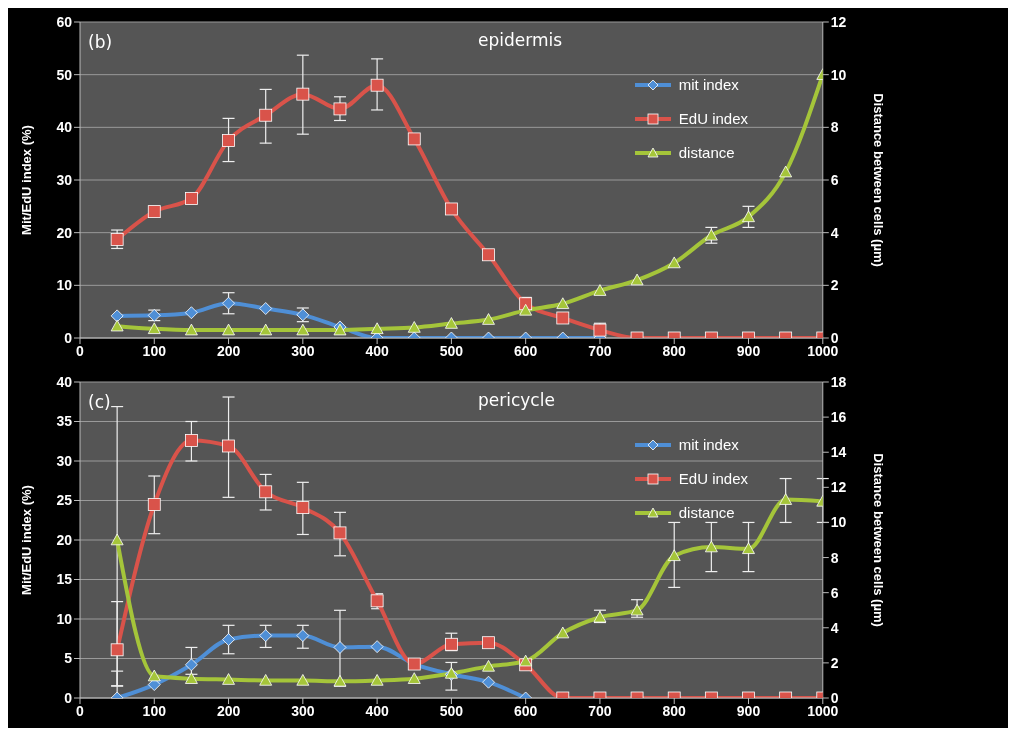 The width and height of the screenshot is (1016, 737). Describe the element at coordinates (99, 402) in the screenshot. I see `annotation: (c)` at that location.